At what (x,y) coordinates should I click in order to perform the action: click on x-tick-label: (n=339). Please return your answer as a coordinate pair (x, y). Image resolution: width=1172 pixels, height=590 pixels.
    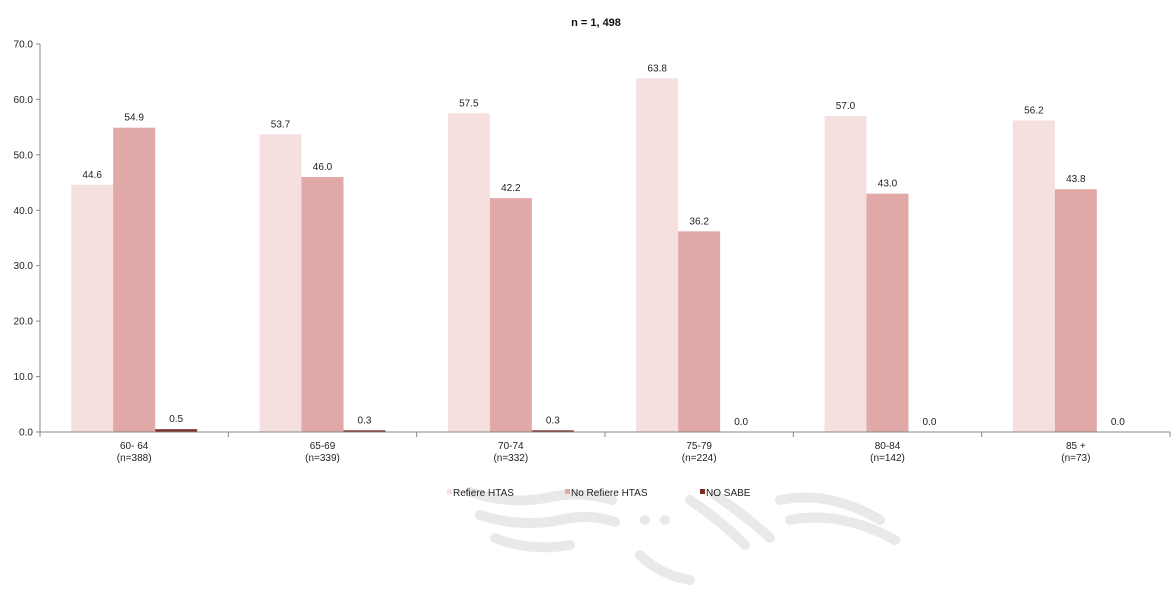
    Looking at the image, I should click on (322, 458).